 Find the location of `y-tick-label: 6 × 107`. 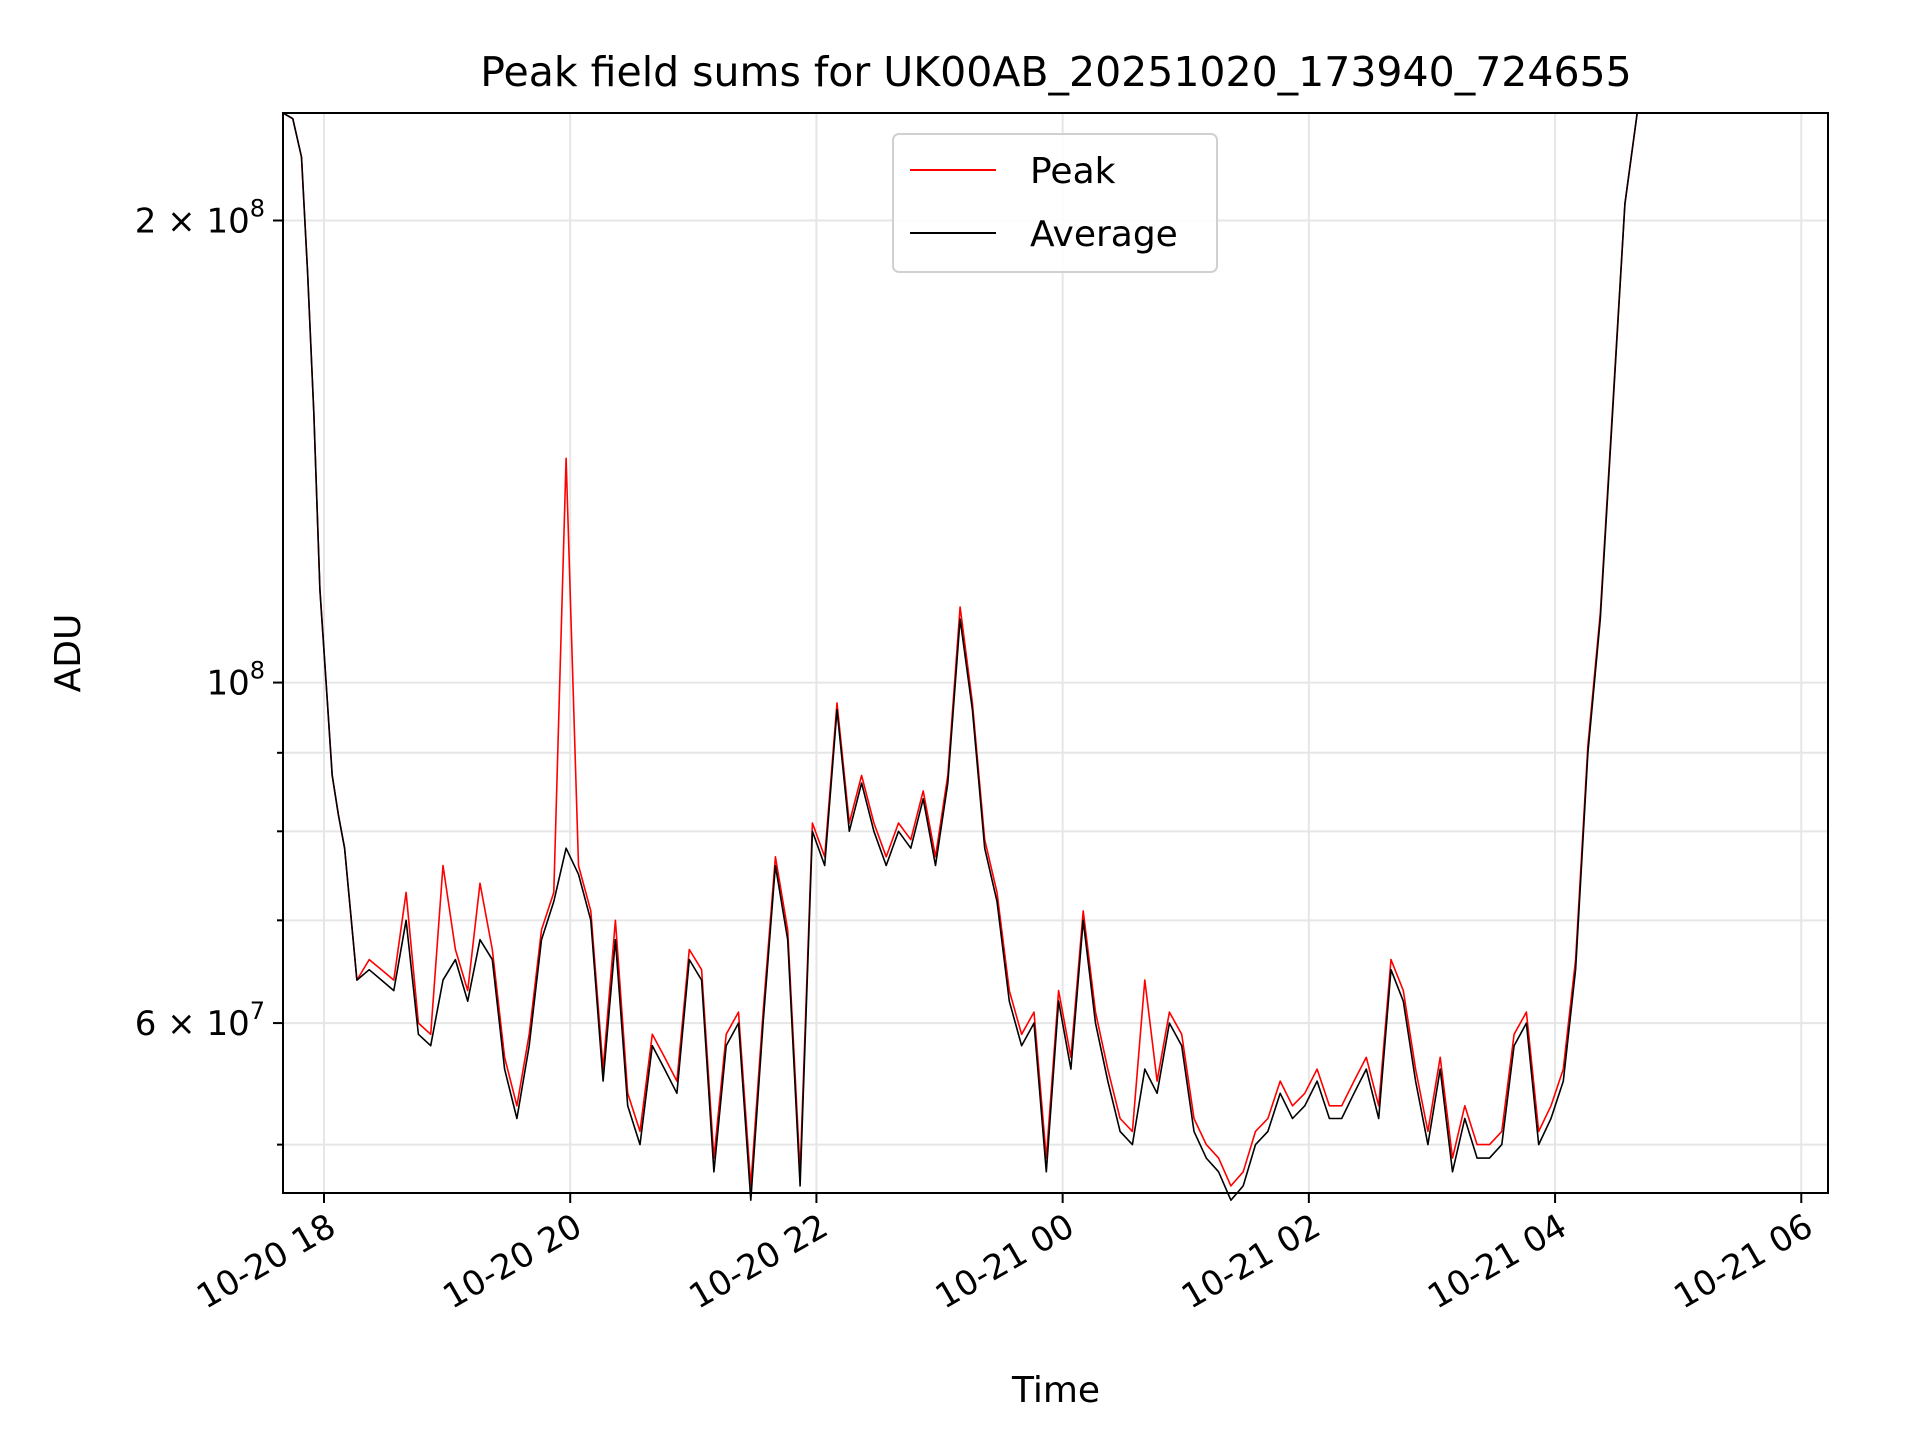

y-tick-label: 6 × 107 is located at coordinates (200, 1020).